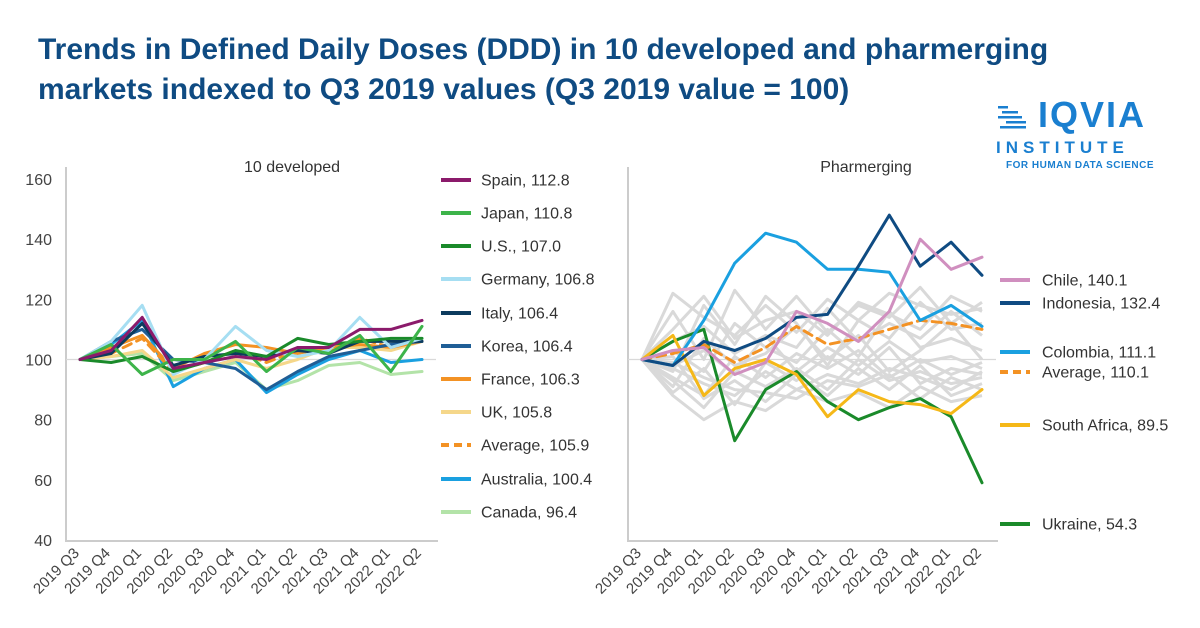 This screenshot has height=628, width=1200. Describe the element at coordinates (521, 247) in the screenshot. I see `chart1-legend-label: U.S., 107.0` at that location.